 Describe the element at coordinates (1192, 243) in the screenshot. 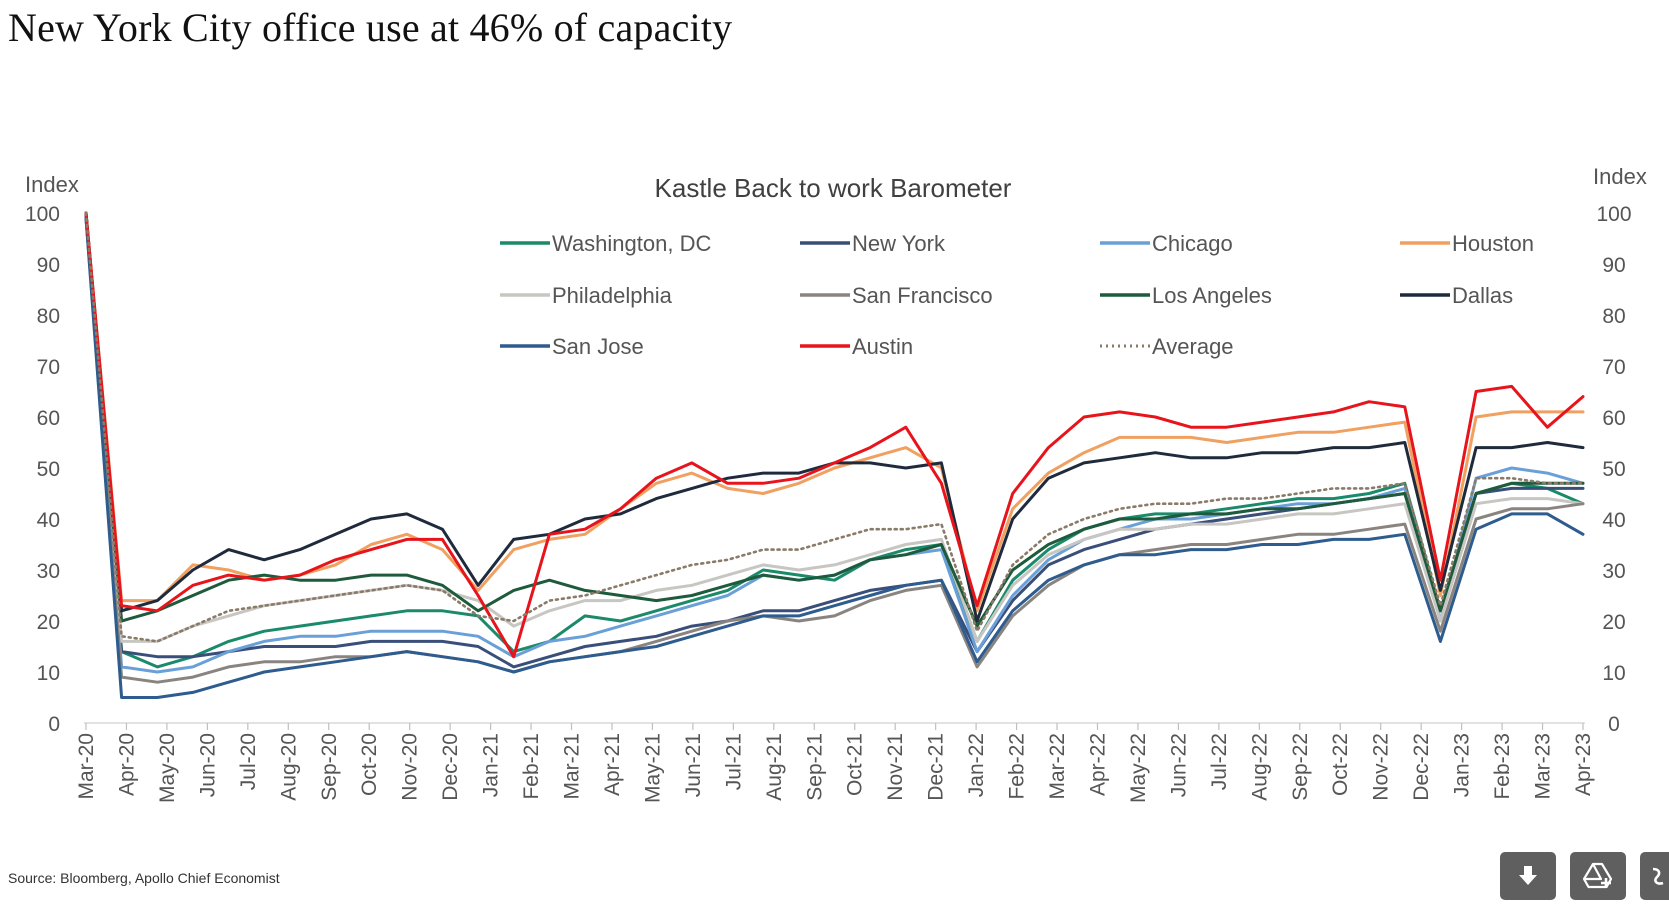

I see `legend-label: Chicago` at that location.